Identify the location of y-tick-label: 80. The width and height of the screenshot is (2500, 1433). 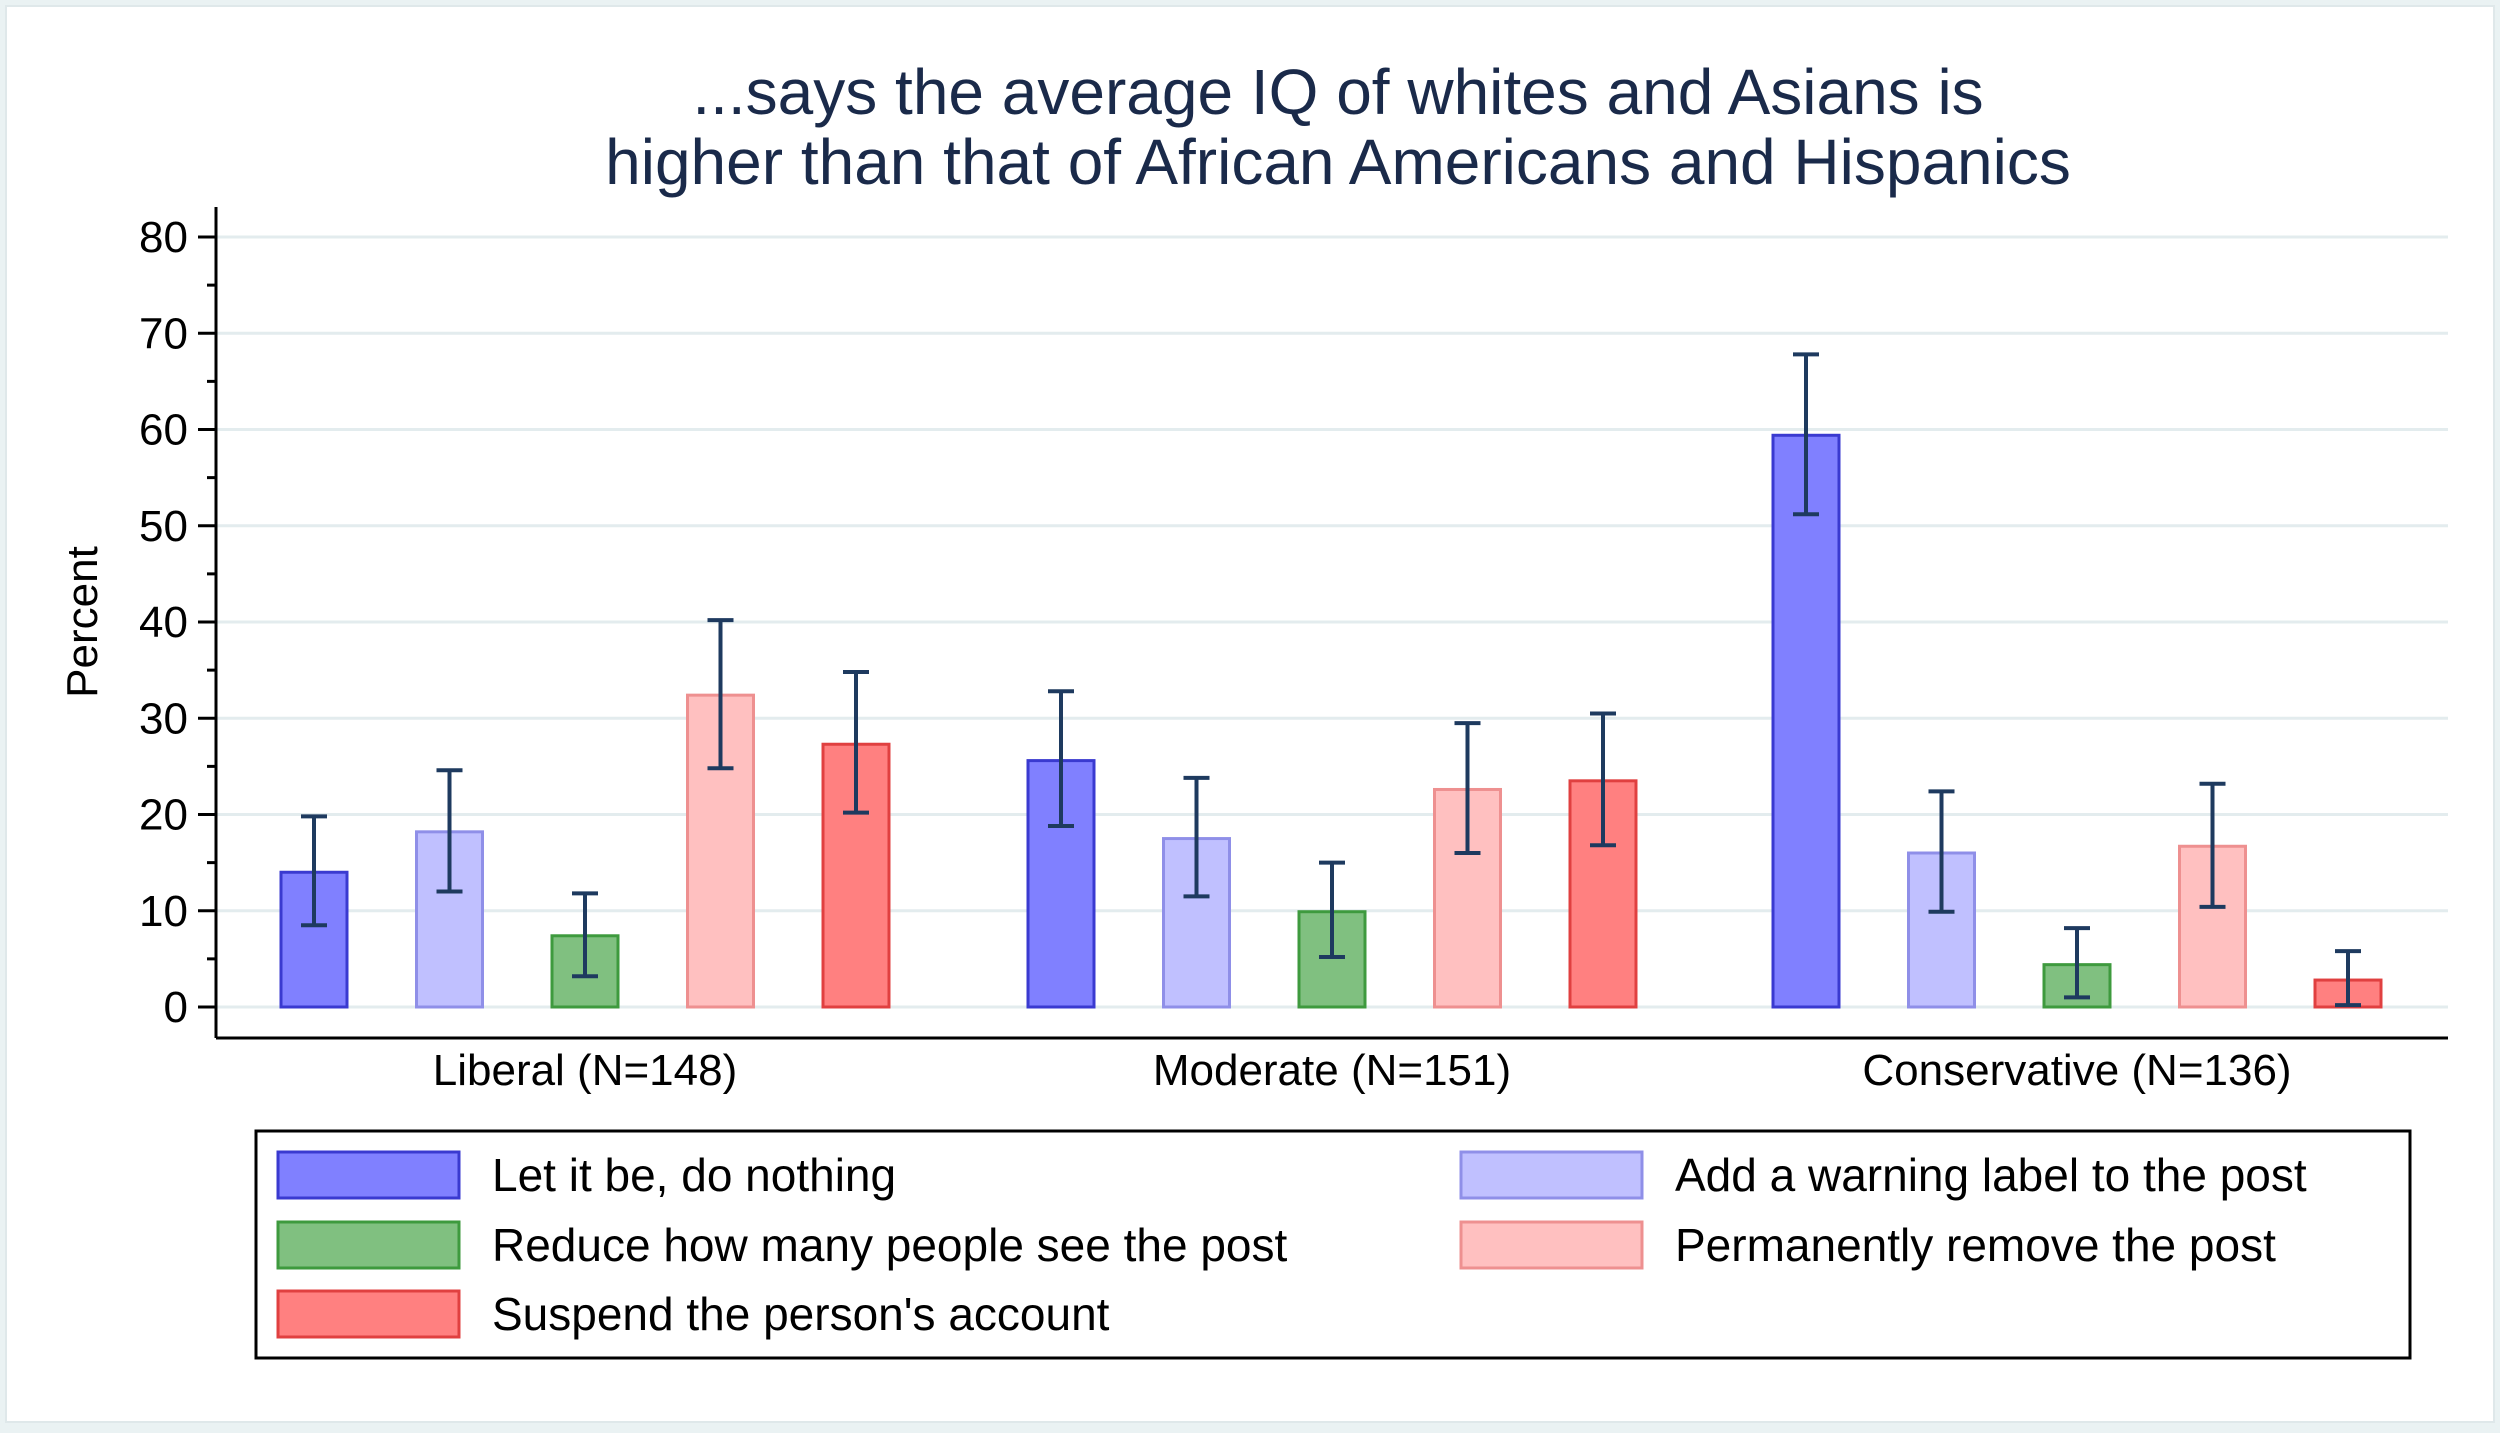
(163, 237).